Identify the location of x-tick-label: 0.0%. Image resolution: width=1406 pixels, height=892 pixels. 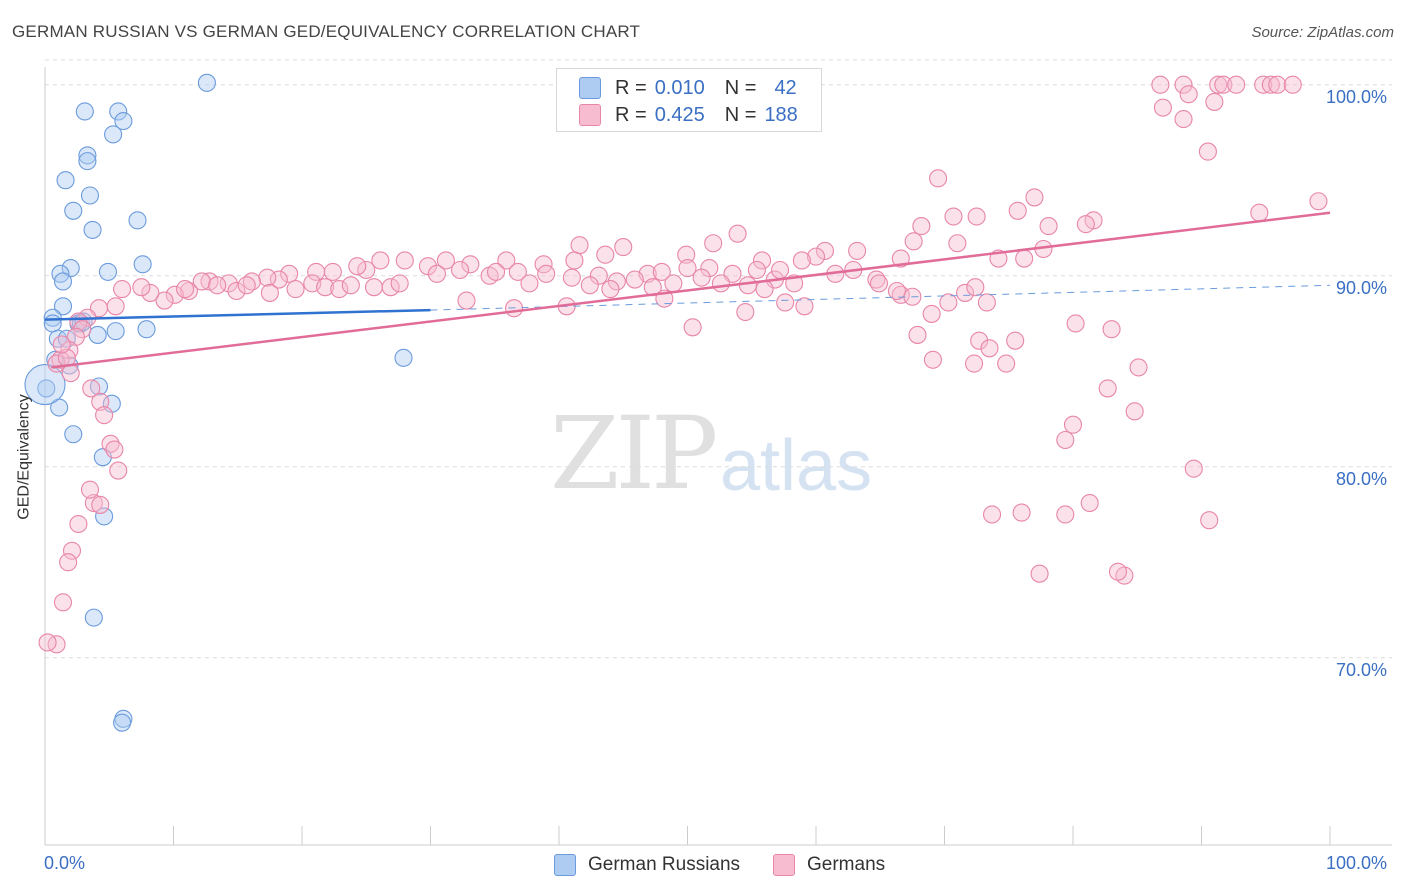
(65, 863).